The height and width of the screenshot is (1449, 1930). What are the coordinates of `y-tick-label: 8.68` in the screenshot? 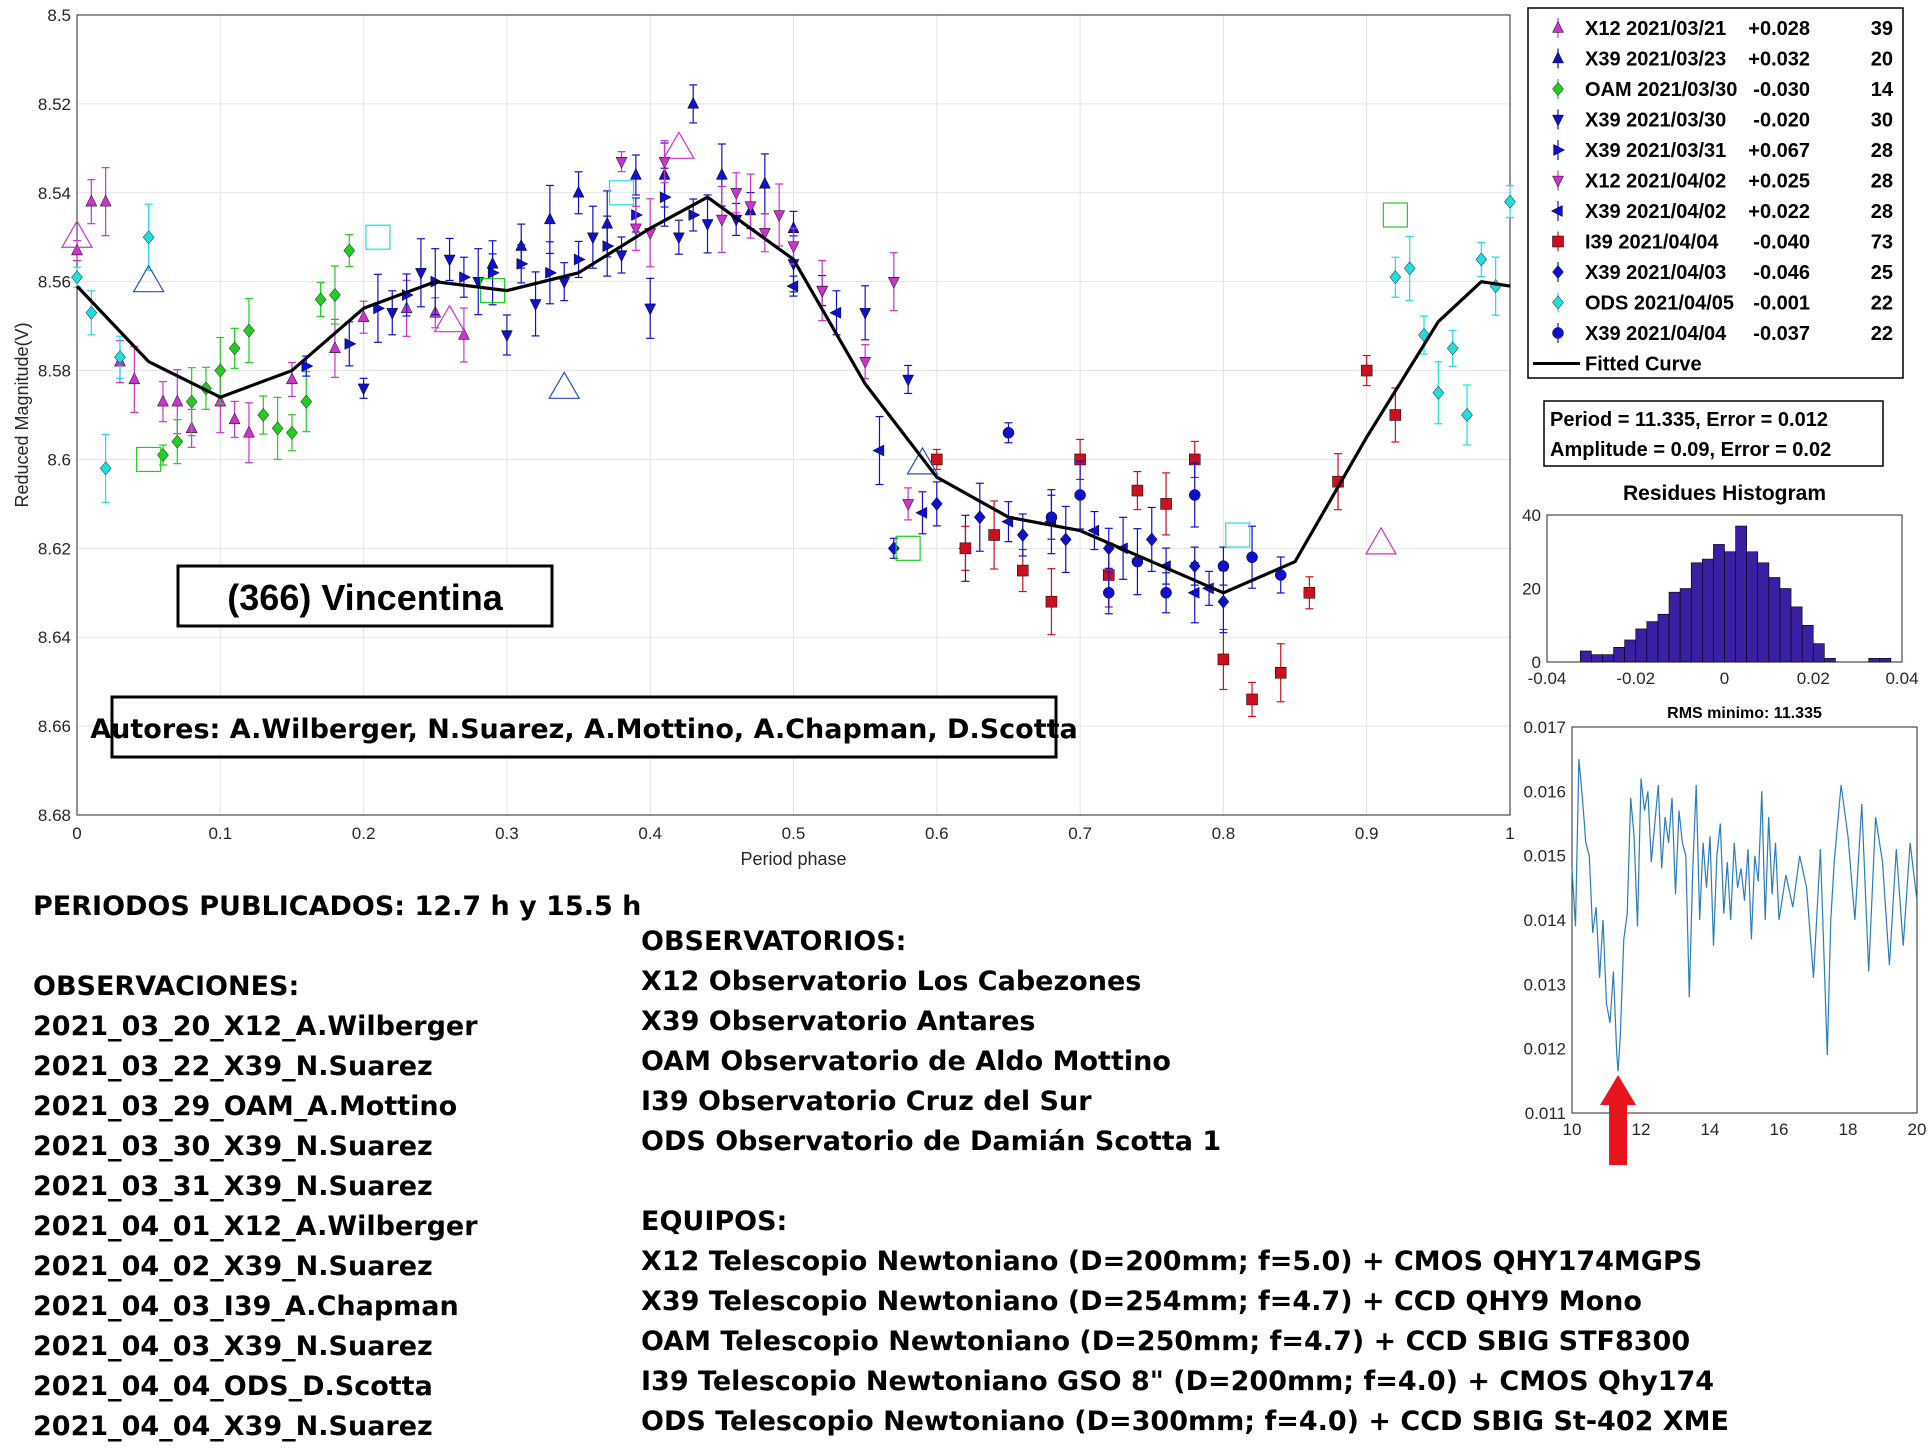 It's located at (54, 815).